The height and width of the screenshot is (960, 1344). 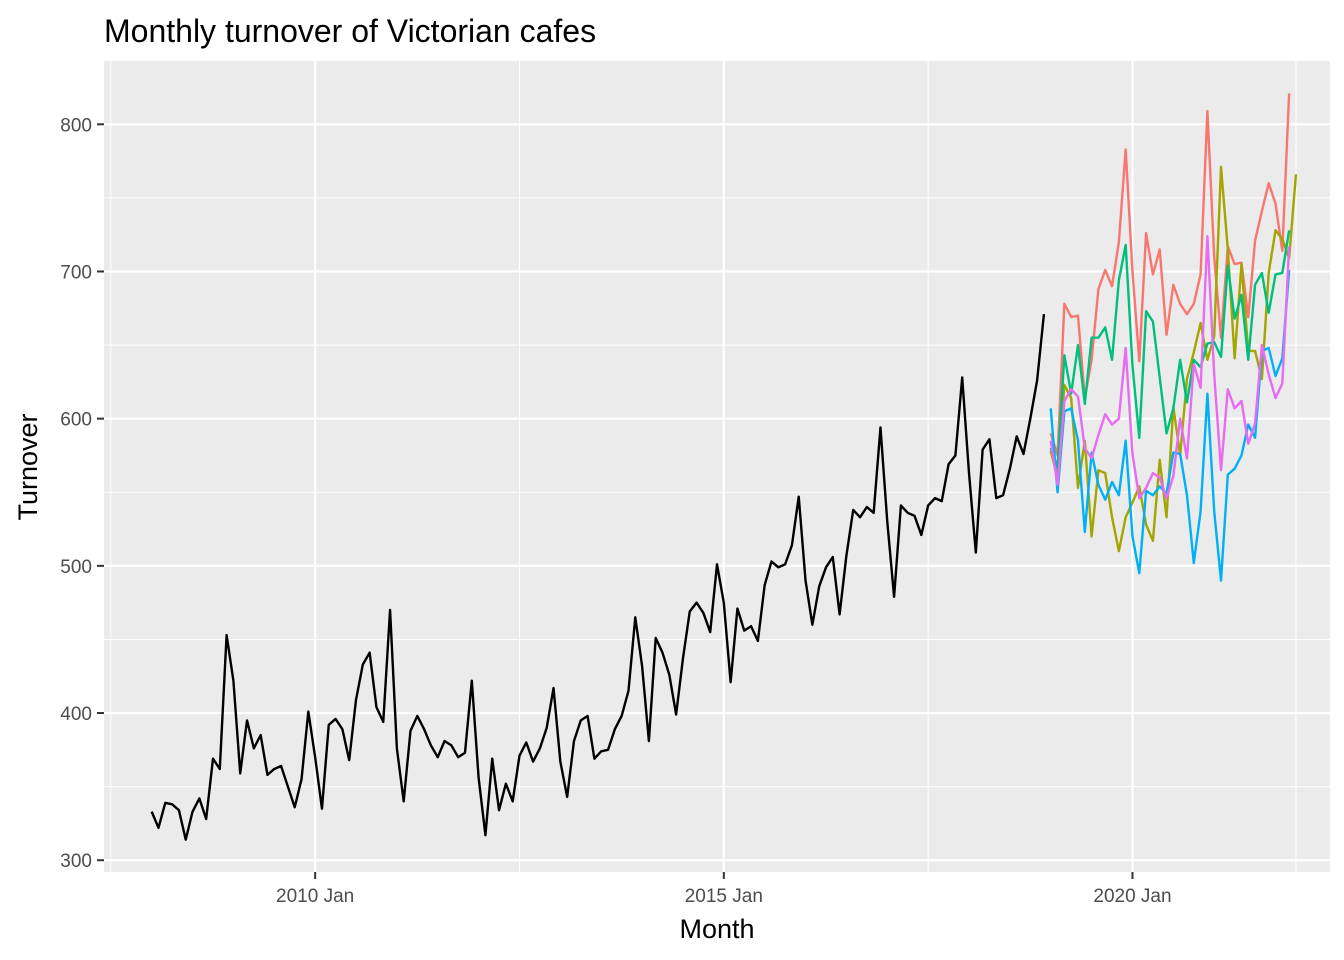 I want to click on x-tick-label-2020-01: 2020 Jan, so click(x=1132, y=896).